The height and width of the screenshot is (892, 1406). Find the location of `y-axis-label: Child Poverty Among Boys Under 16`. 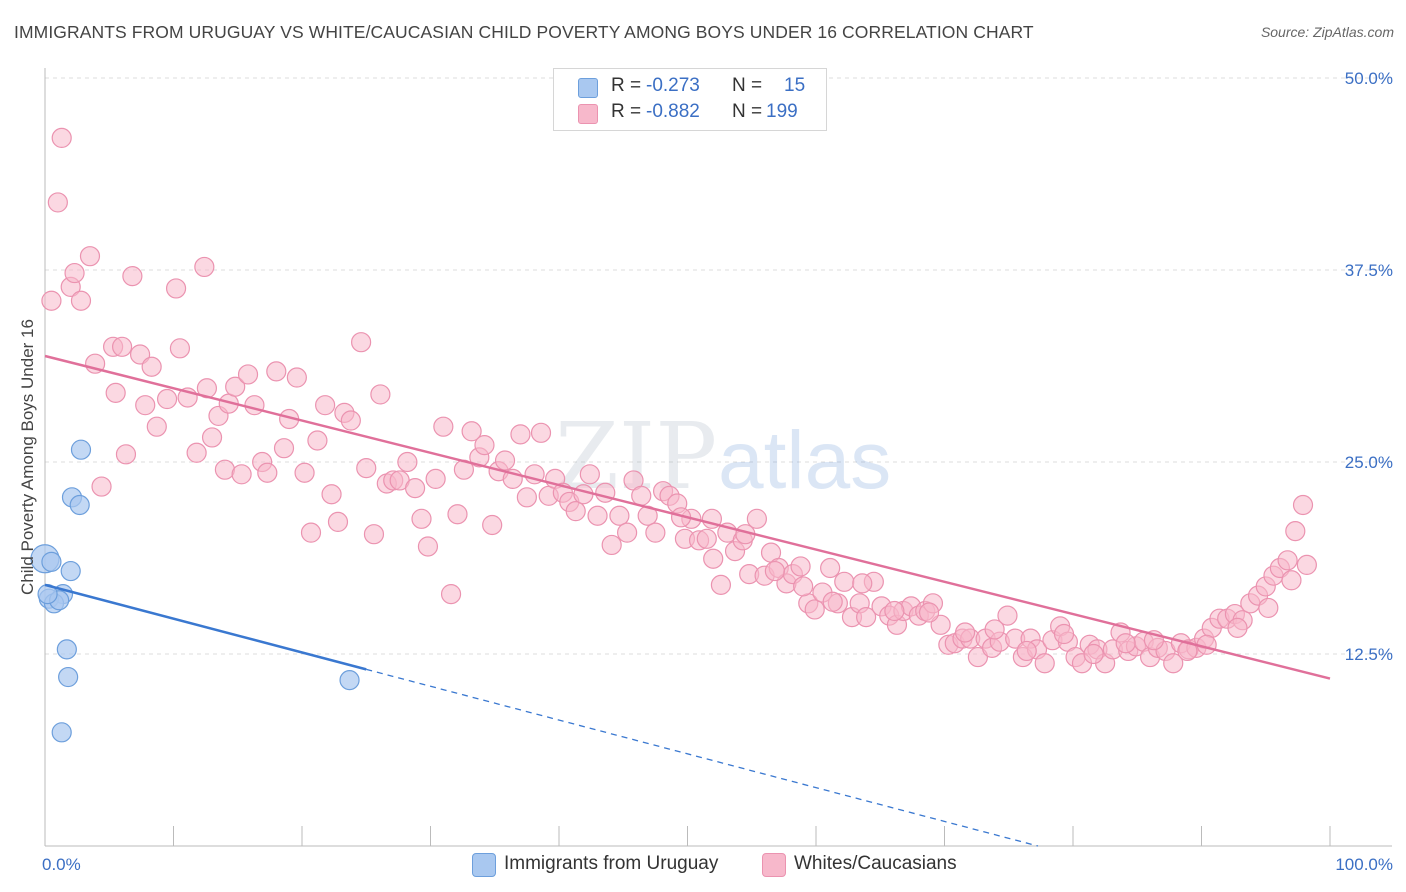

y-axis-label: Child Poverty Among Boys Under 16 is located at coordinates (27, 457).